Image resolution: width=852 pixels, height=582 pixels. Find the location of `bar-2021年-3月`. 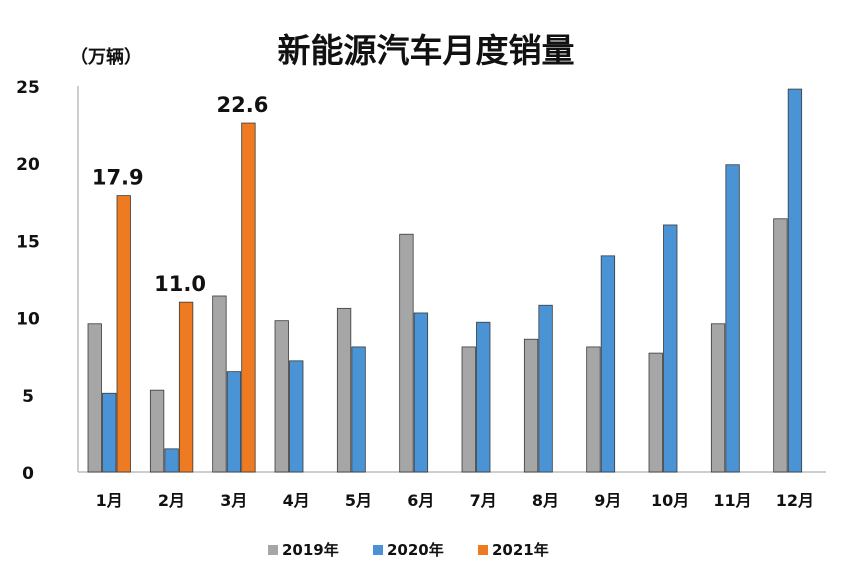

bar-2021年-3月 is located at coordinates (248, 297).